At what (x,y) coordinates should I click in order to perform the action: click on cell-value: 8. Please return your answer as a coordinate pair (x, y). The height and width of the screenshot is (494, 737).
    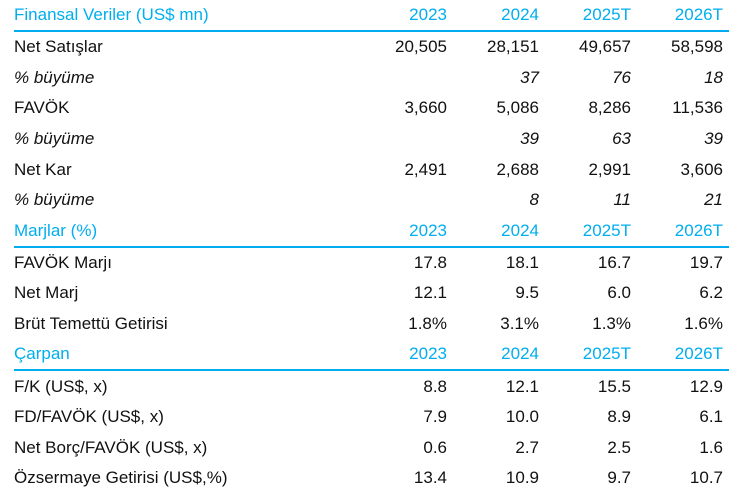
    Looking at the image, I should click on (534, 200).